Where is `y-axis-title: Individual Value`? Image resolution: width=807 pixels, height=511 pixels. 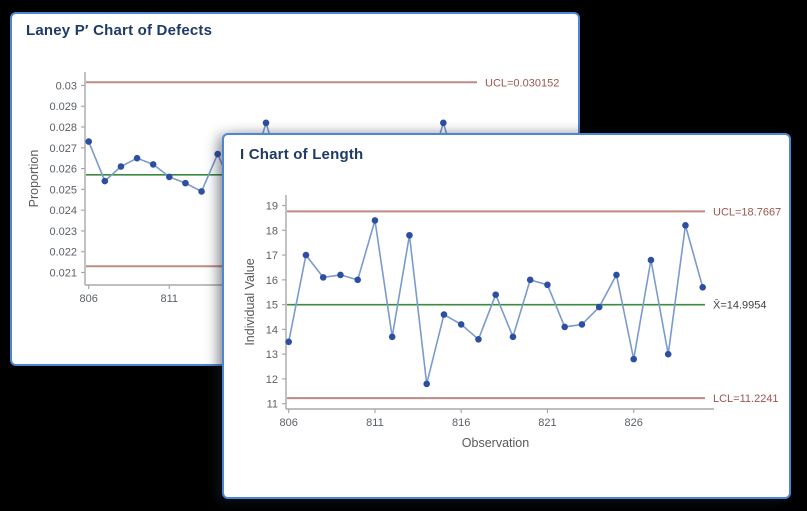 y-axis-title: Individual Value is located at coordinates (250, 301).